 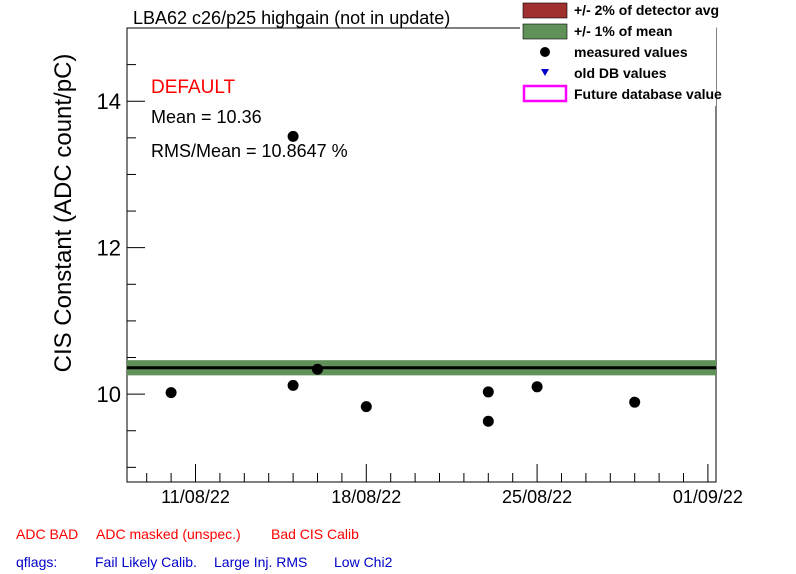 I want to click on chart-title: LBA62 c26/p25 highgain (not in update), so click(x=291, y=18).